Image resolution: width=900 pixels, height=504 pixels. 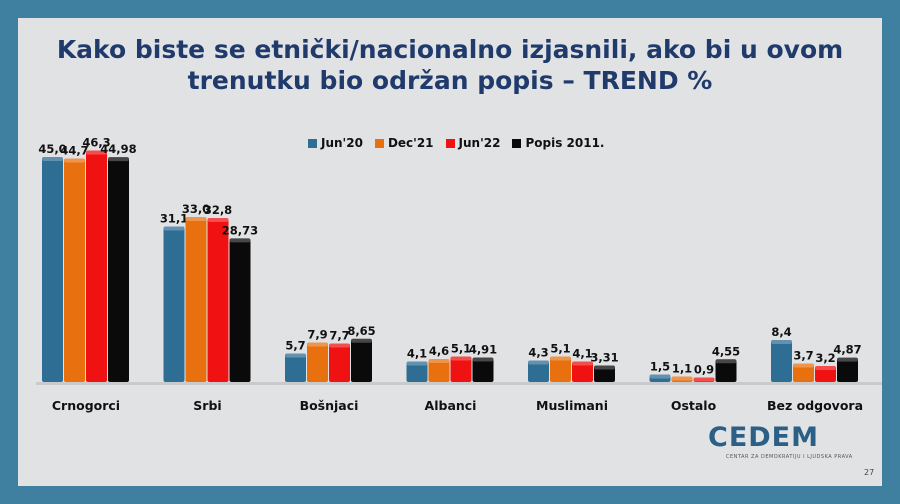 What do you see at coordinates (538, 353) in the screenshot?
I see `data-label: 4,3` at bounding box center [538, 353].